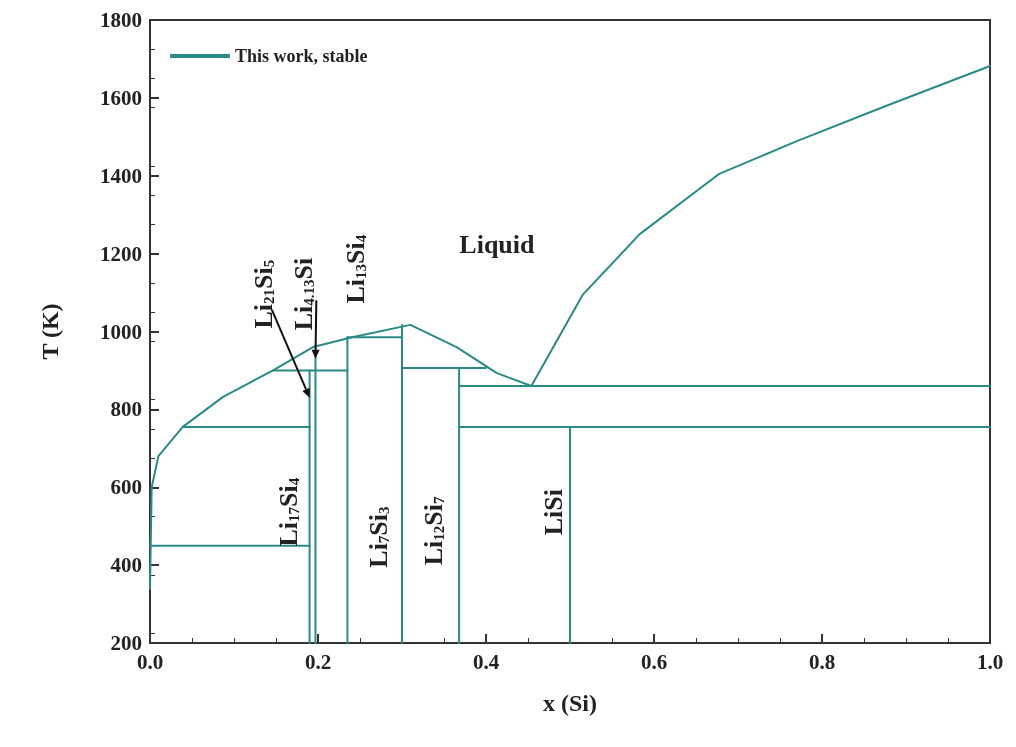  Describe the element at coordinates (318, 661) in the screenshot. I see `x-tick-label: 0.2` at that location.